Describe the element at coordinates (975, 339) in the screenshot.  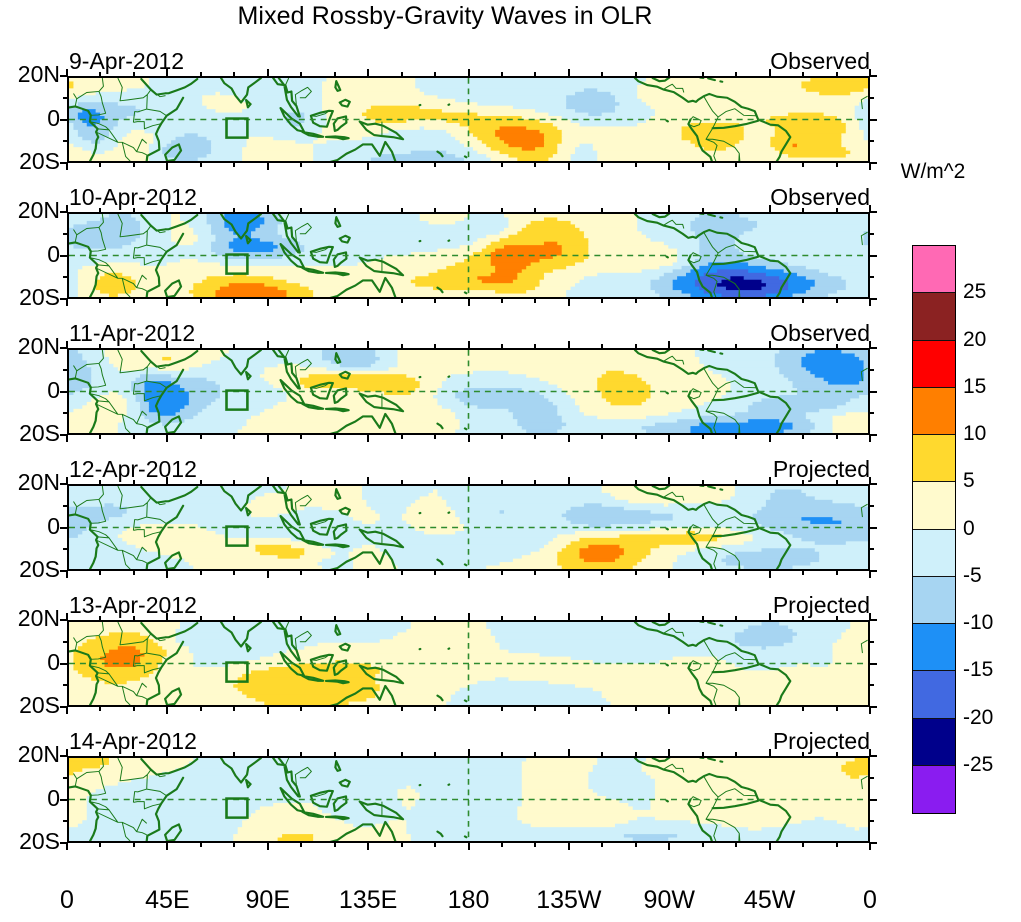
I see `colorbar-tick-label: 20` at that location.